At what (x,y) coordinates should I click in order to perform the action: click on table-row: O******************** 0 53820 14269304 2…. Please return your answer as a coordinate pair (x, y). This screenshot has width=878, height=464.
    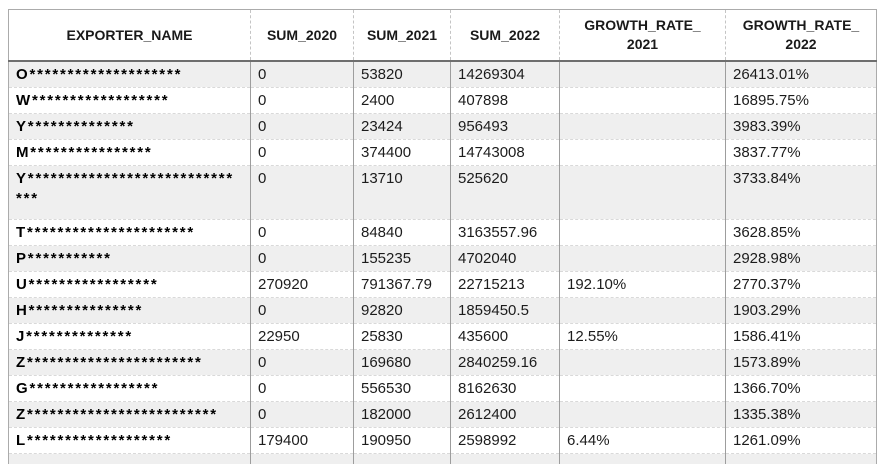
    Looking at the image, I should click on (443, 74).